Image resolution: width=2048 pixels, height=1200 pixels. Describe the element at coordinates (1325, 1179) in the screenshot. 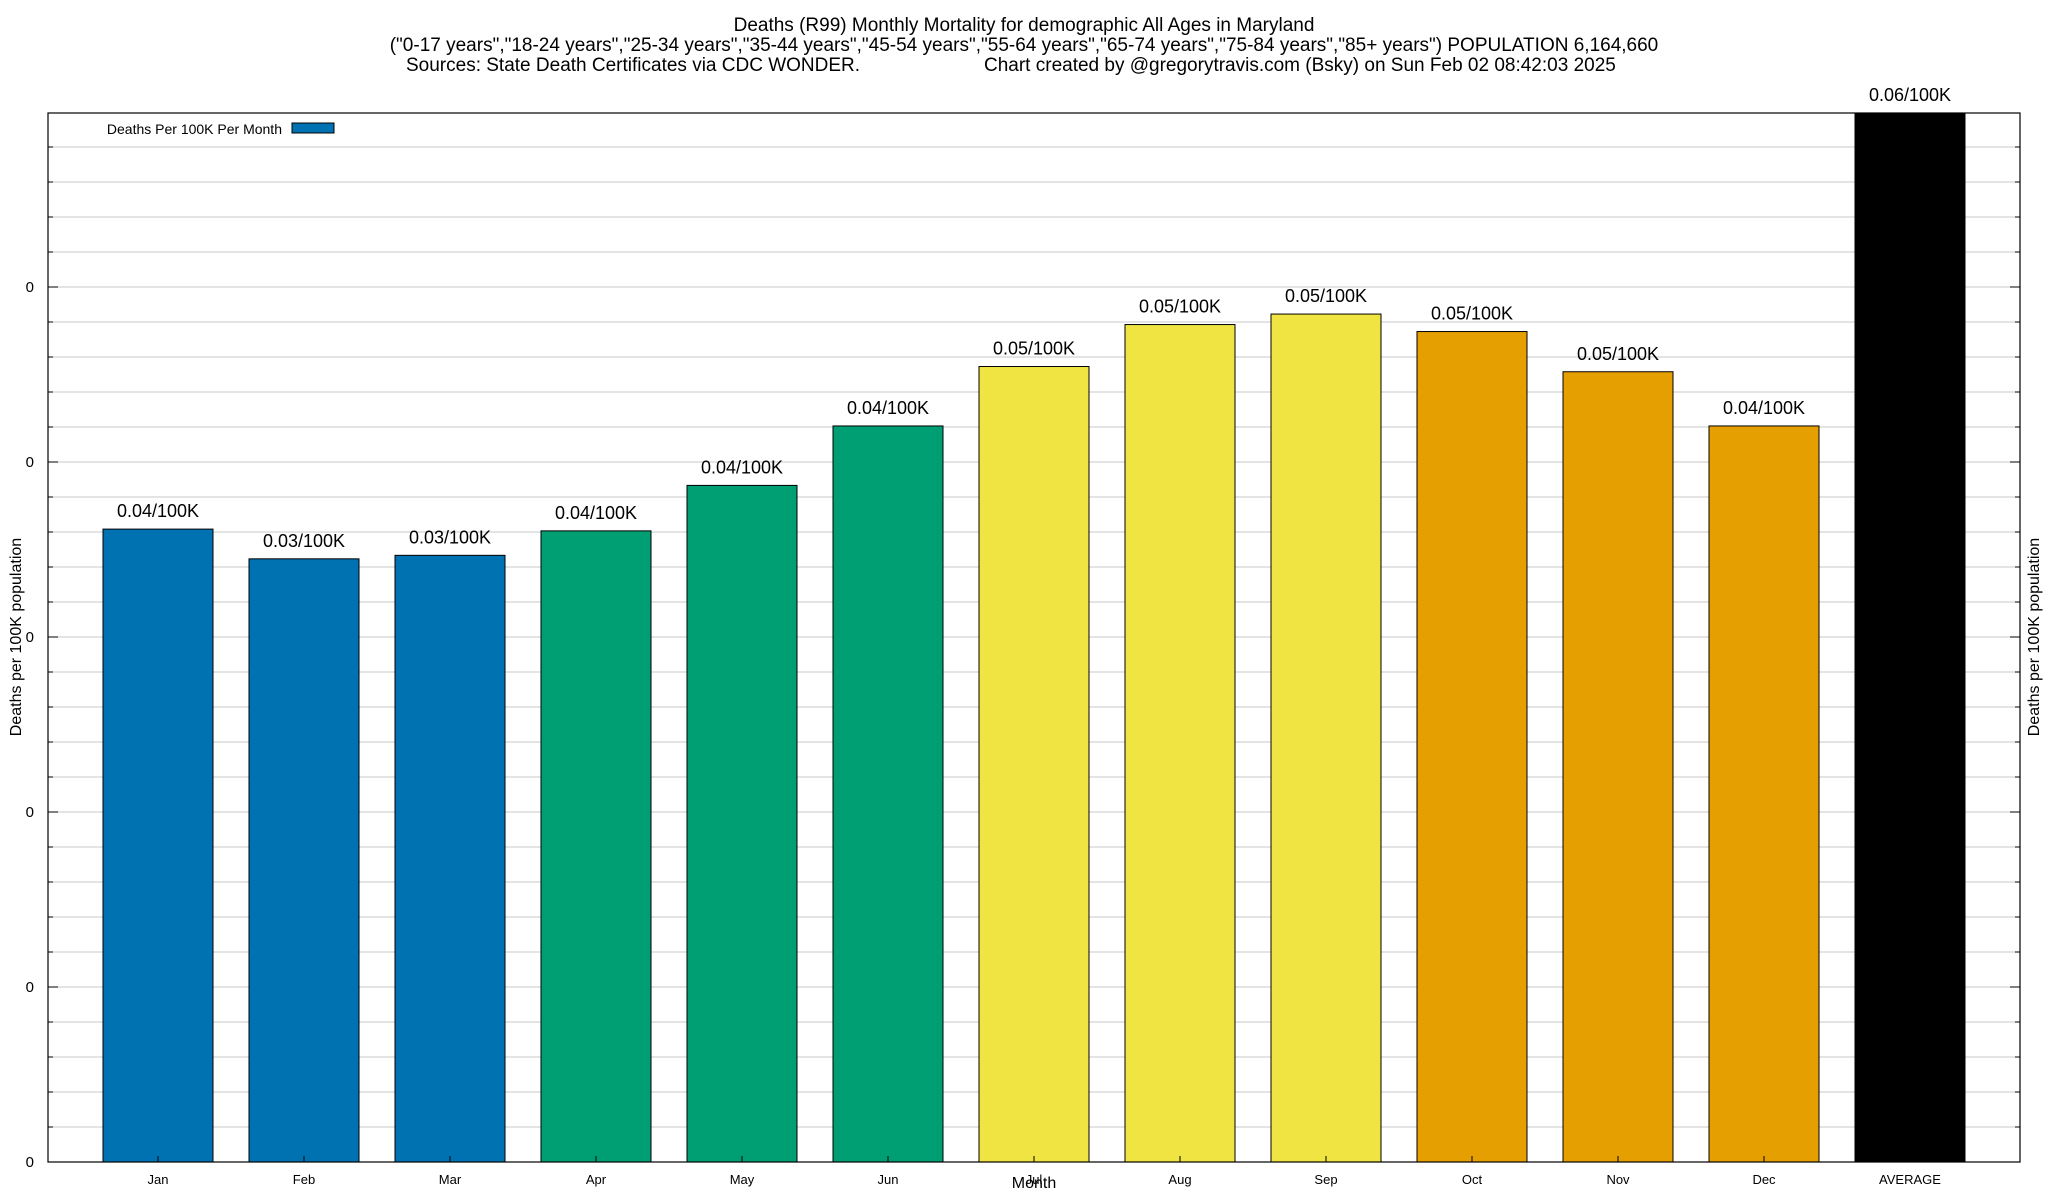

I see `x-tick-label: Sep` at that location.